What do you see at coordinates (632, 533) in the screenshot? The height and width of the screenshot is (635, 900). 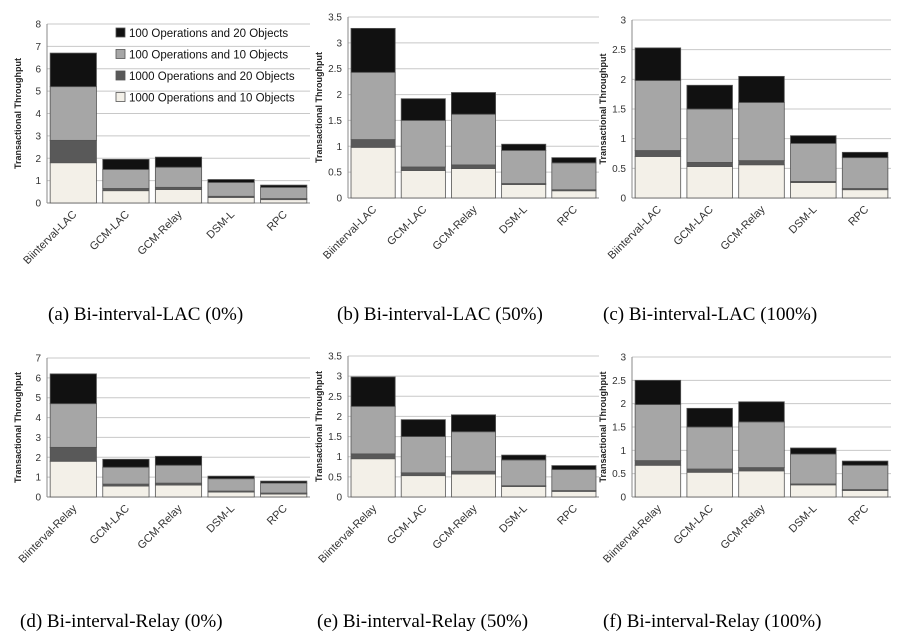 I see `x-tick-label-f-0: Biinterval-Relay` at bounding box center [632, 533].